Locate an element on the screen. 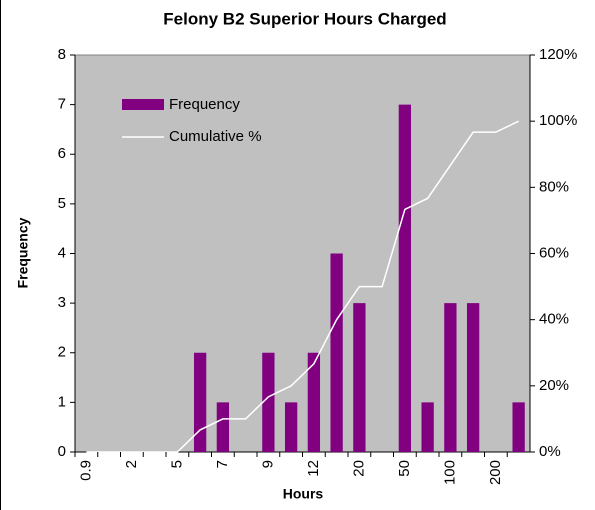 The width and height of the screenshot is (595, 510). y-tick-label: 8 is located at coordinates (62, 54).